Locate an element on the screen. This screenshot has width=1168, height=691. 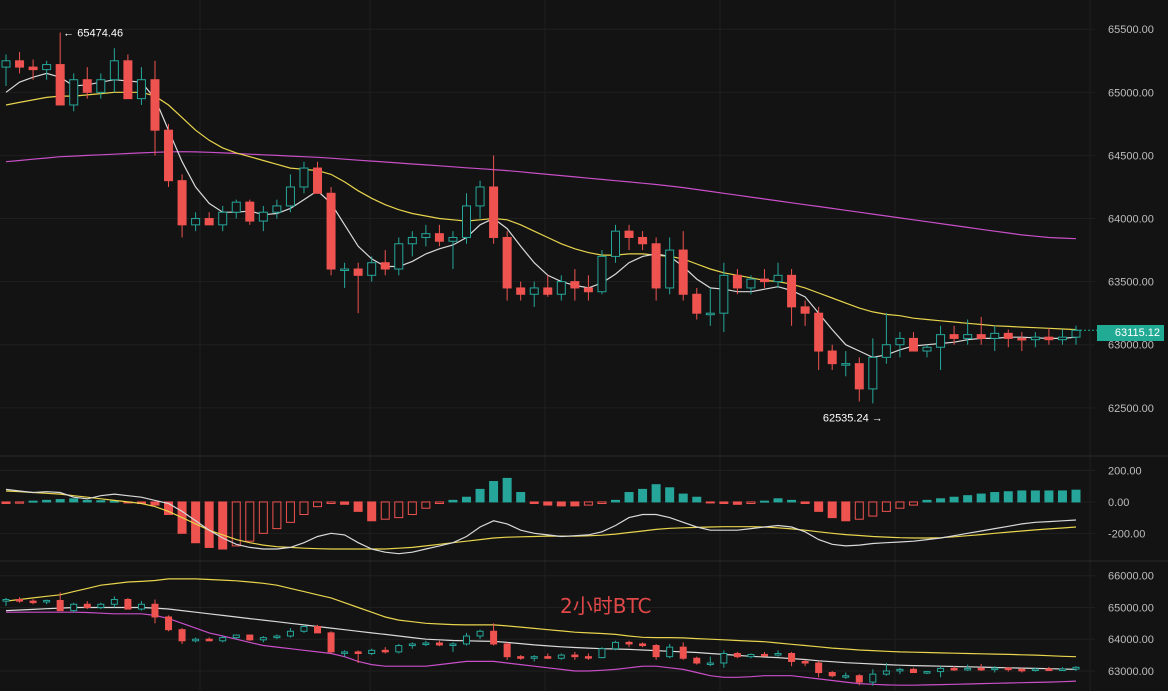
axis-tick-label: 64500.00 is located at coordinates (1131, 156).